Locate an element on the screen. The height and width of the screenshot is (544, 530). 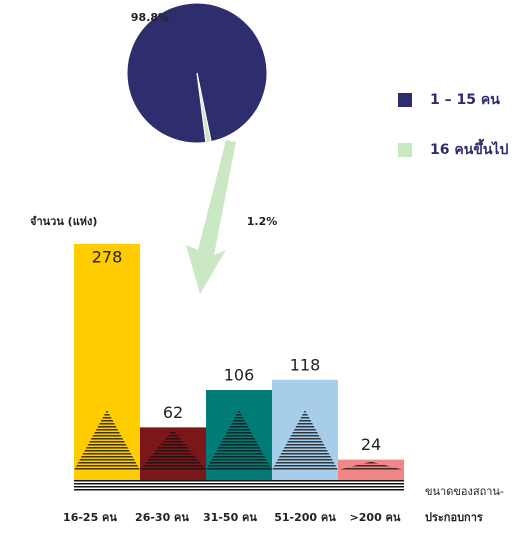
legend-label: 1 – 15 คน is located at coordinates (465, 100).